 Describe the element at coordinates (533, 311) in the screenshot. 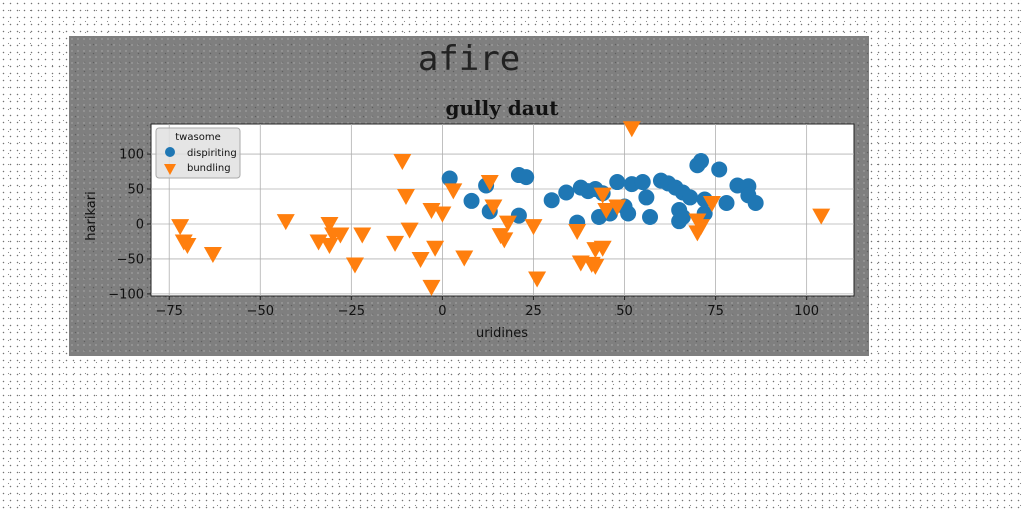

I see `x-tick-label: 25` at that location.